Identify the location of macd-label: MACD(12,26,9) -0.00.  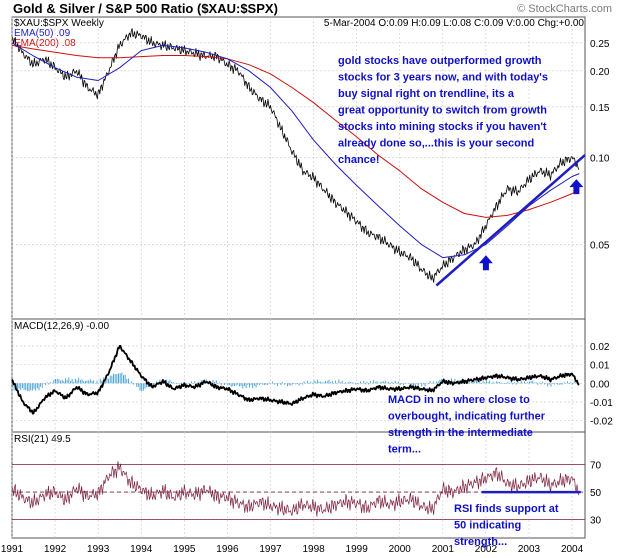
(61, 326).